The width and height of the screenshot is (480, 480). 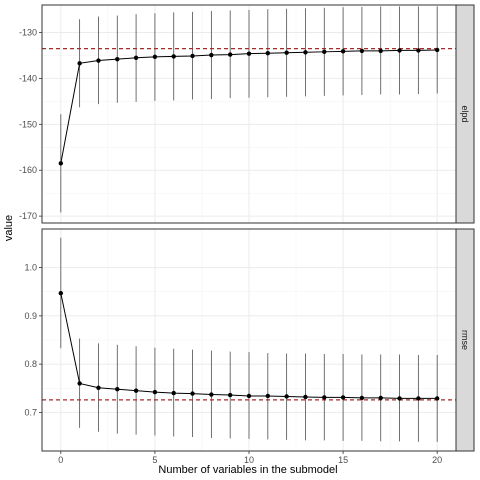 I want to click on y-tick-label: -160, so click(x=28, y=170).